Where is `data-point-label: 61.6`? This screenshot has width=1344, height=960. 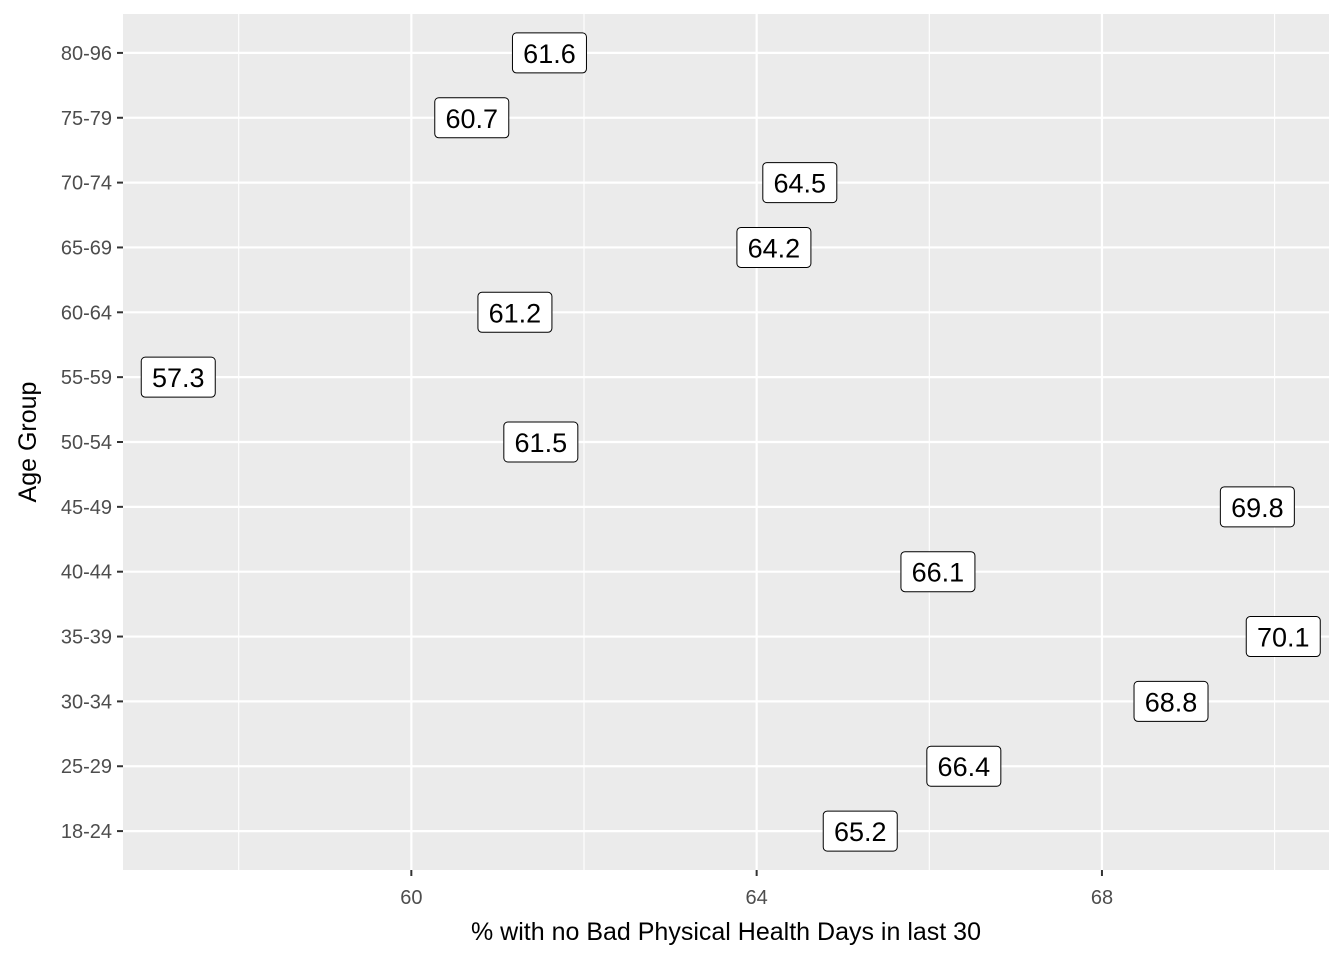
data-point-label: 61.6 is located at coordinates (549, 53).